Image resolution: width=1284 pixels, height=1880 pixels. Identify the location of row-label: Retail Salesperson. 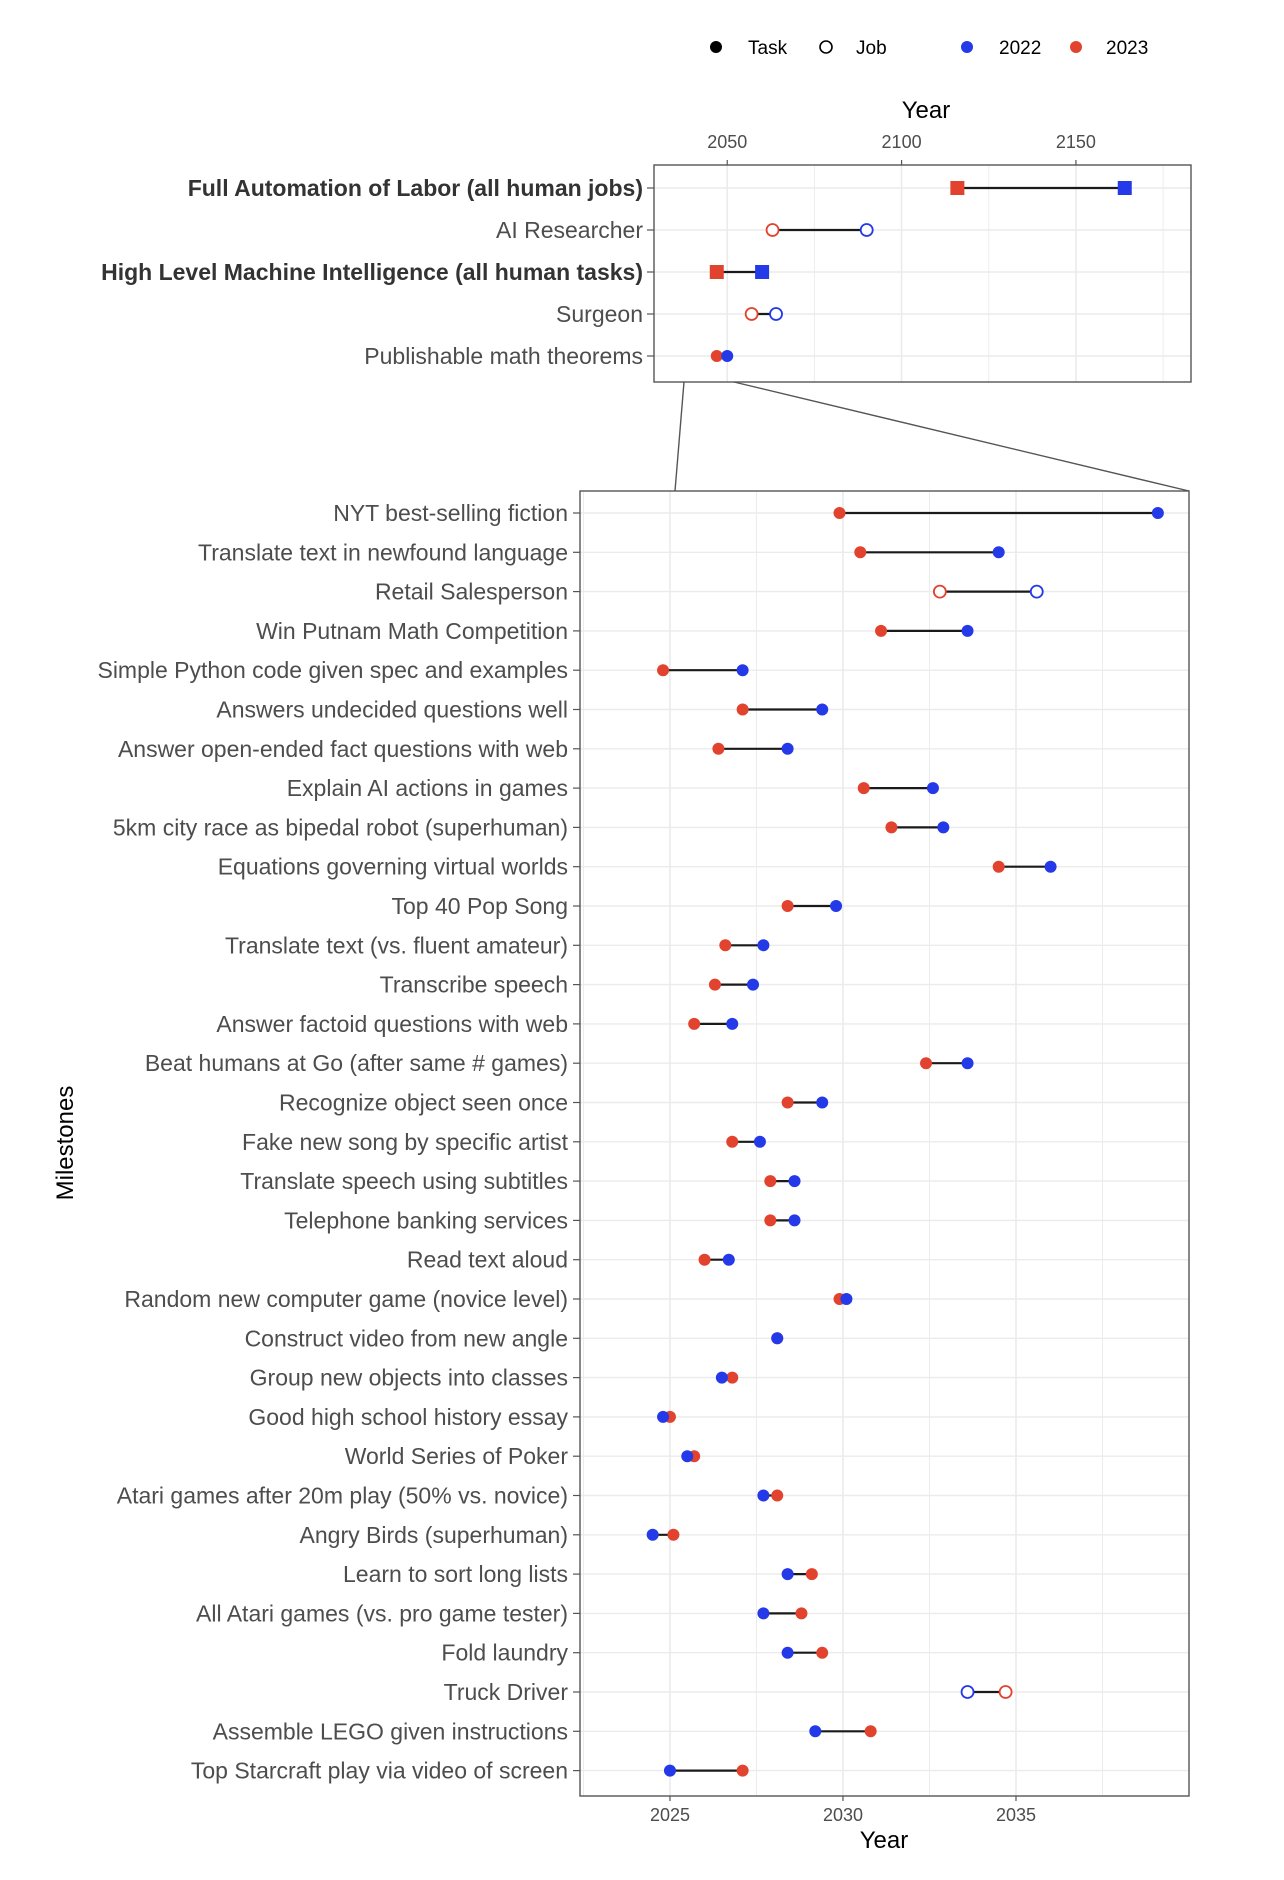
(471, 592).